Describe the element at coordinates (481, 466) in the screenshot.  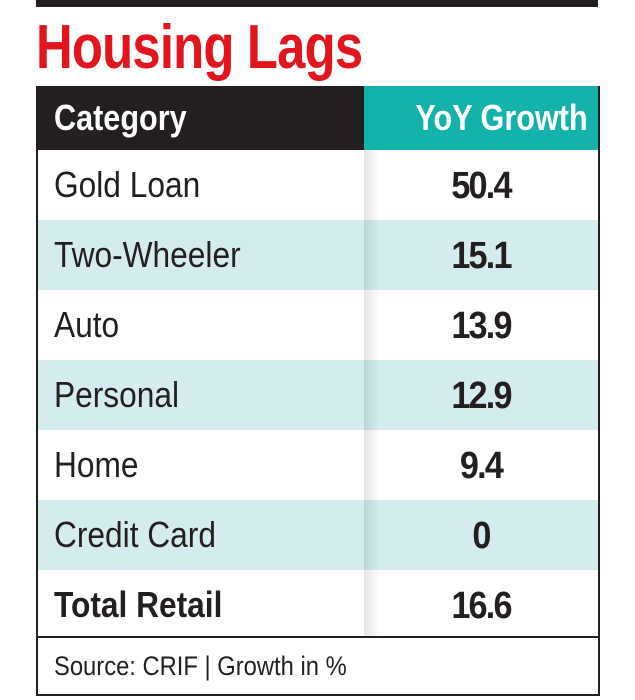
I see `value-cell: 9.4` at that location.